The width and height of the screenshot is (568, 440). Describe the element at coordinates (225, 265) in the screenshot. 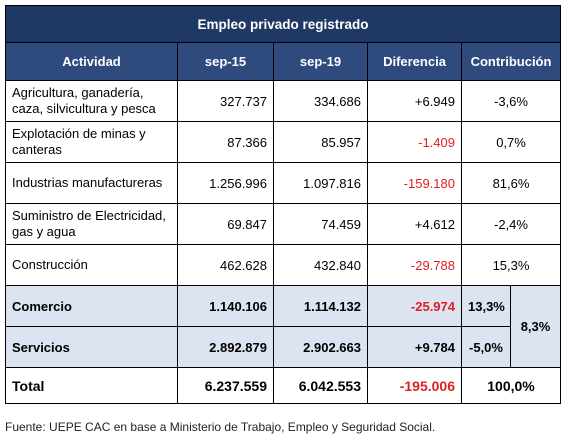

I see `cell: 462.628` at that location.